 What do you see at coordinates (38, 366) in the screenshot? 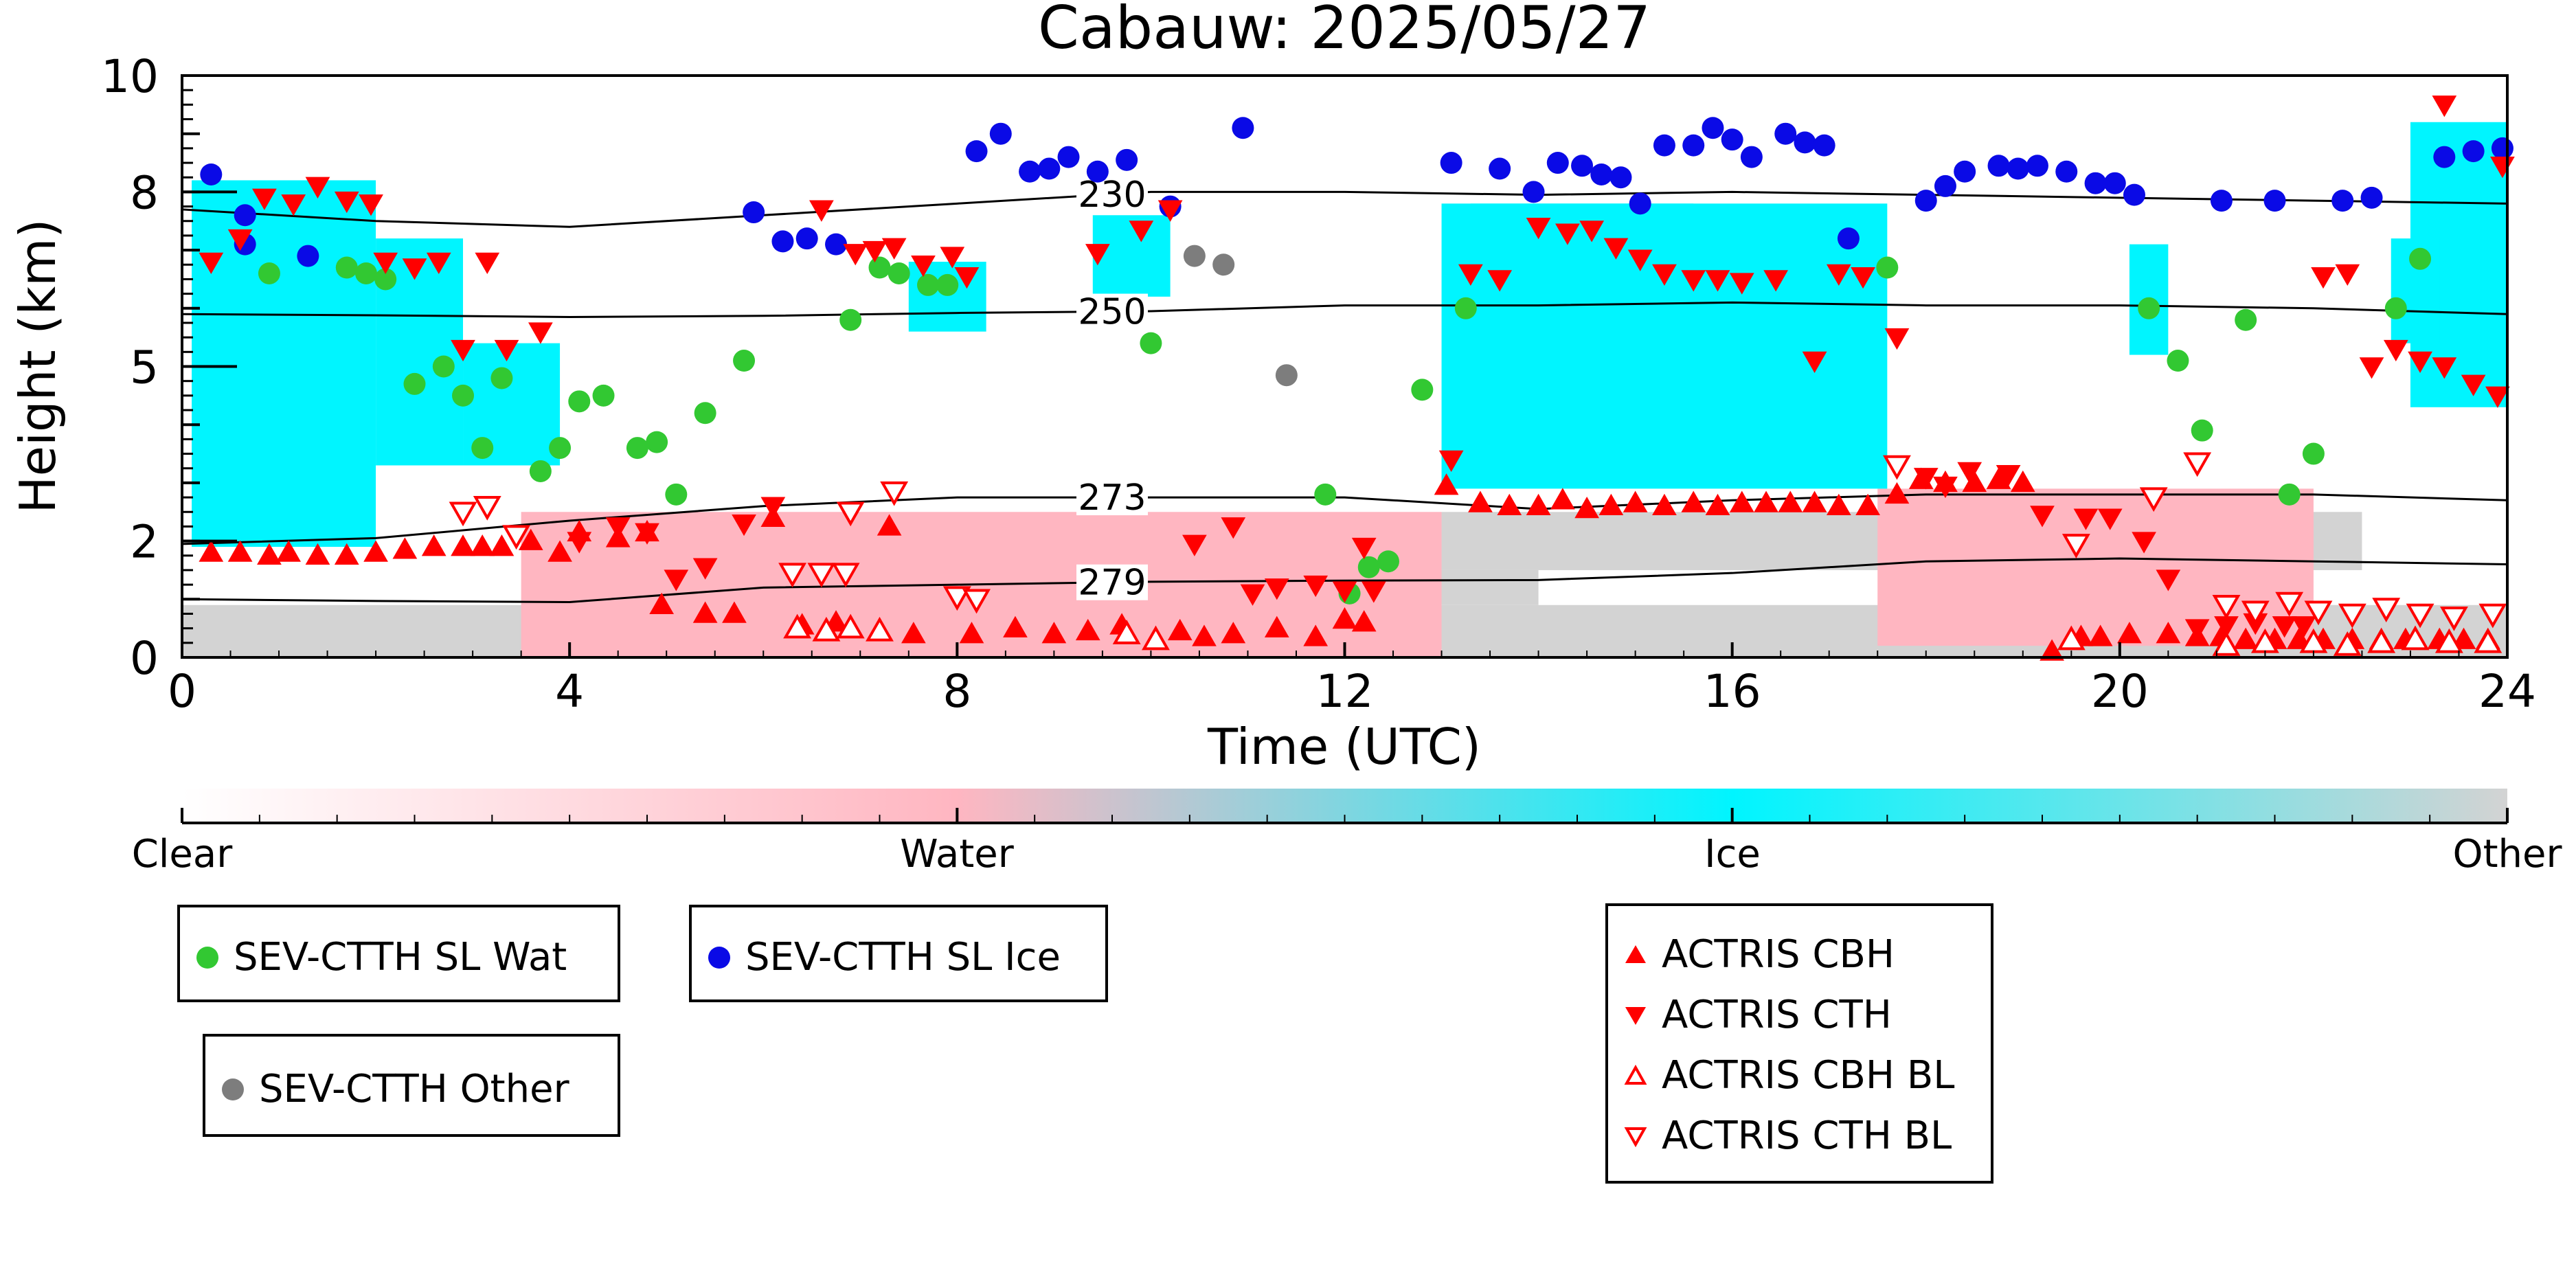
I see `y-axis-label: Height (km)` at bounding box center [38, 366].